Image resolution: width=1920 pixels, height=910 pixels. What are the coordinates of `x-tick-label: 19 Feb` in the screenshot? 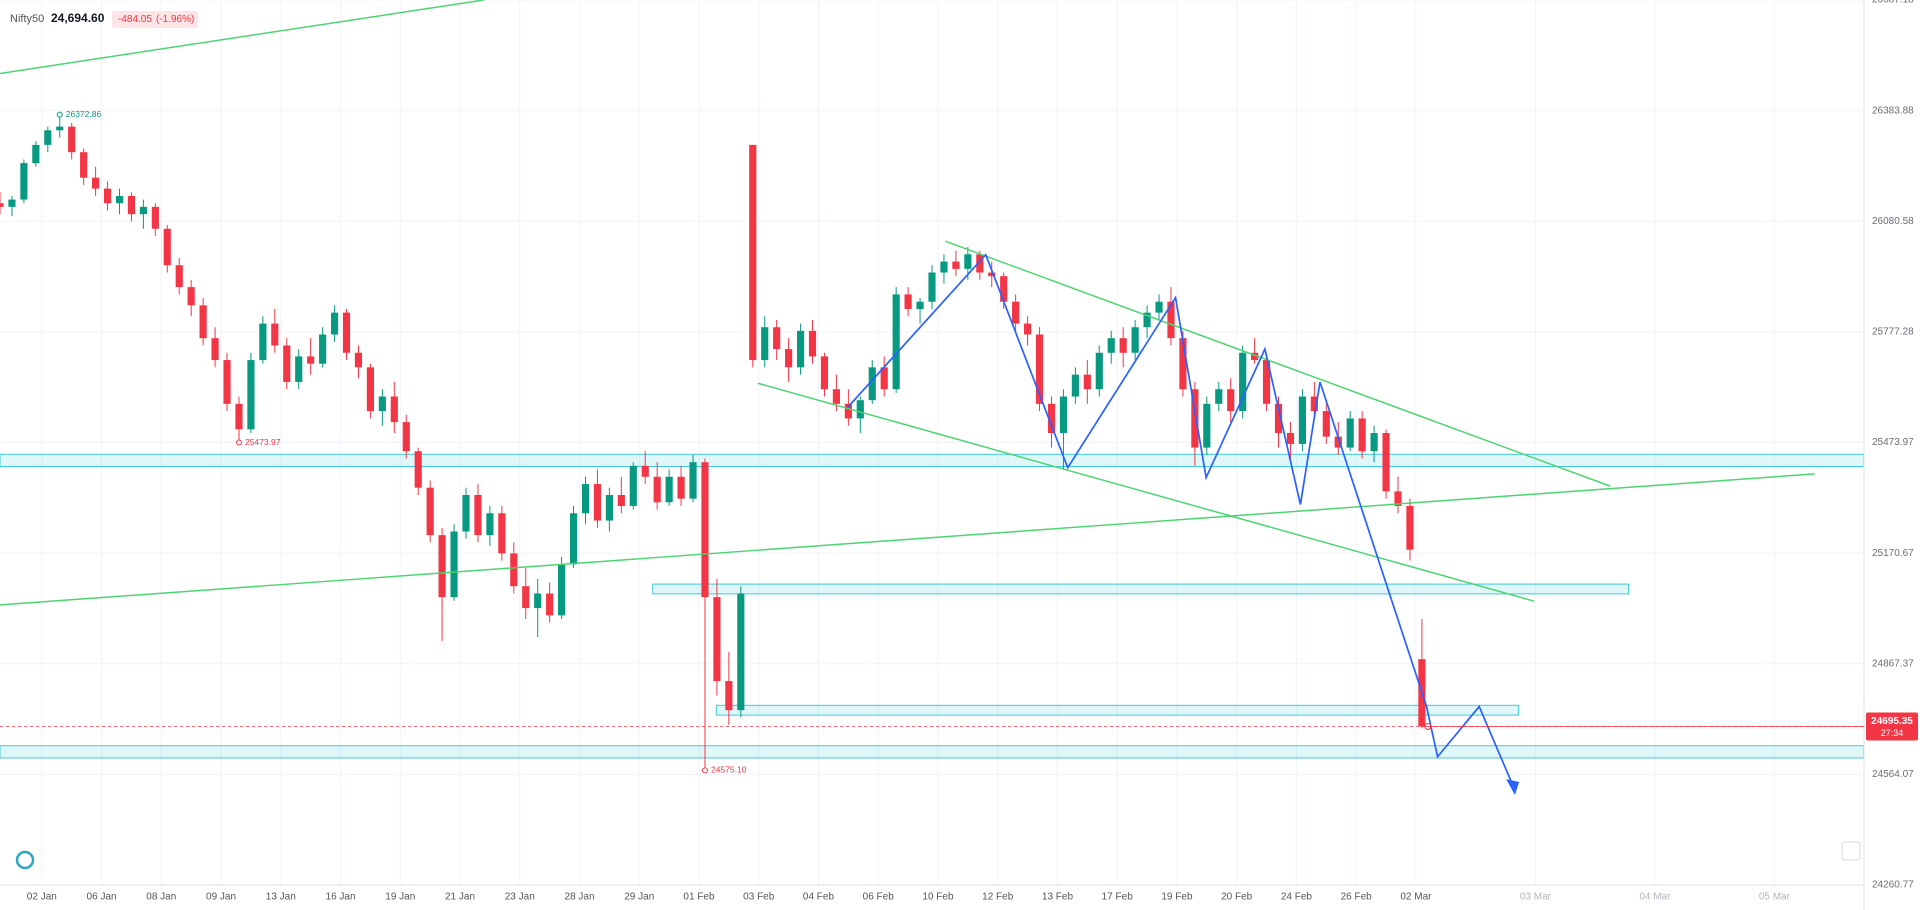 It's located at (1177, 897).